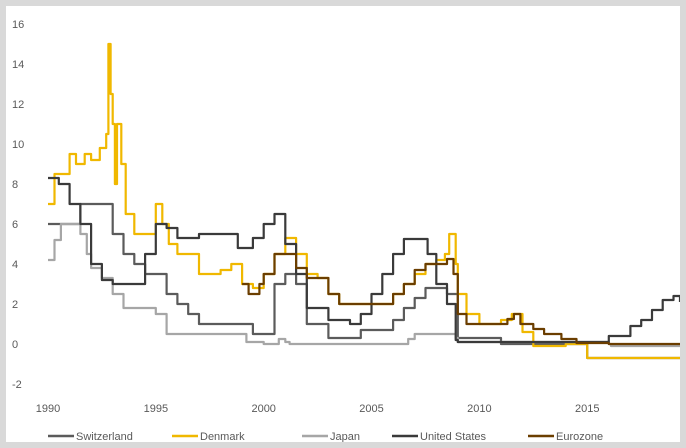 The image size is (686, 448). Describe the element at coordinates (371, 409) in the screenshot. I see `x-tick-label: 2005` at that location.